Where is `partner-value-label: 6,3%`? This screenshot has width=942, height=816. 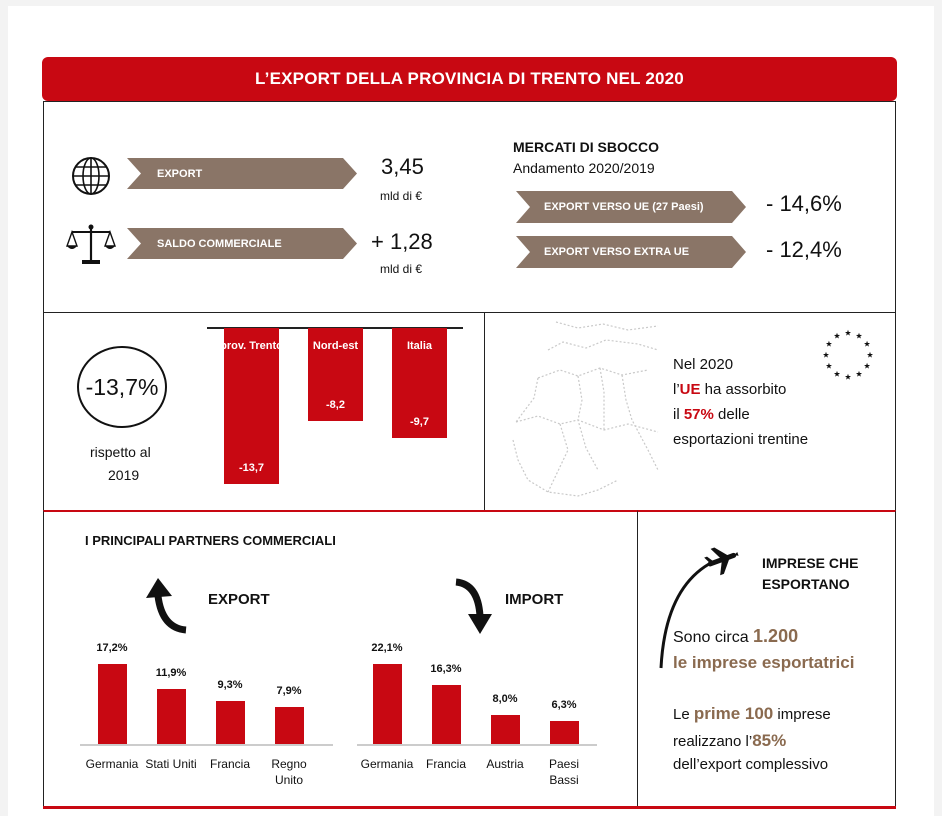
partner-value-label: 6,3% is located at coordinates (564, 705).